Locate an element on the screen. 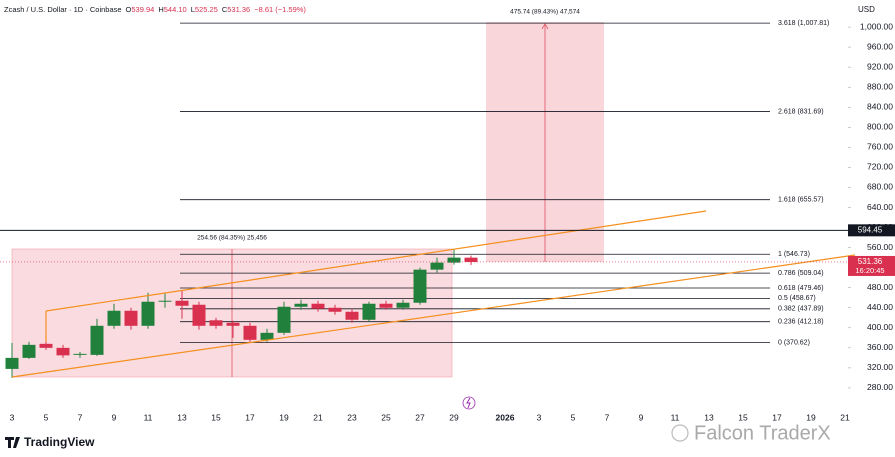 This screenshot has width=895, height=457. x-tick-label: 7 is located at coordinates (607, 417).